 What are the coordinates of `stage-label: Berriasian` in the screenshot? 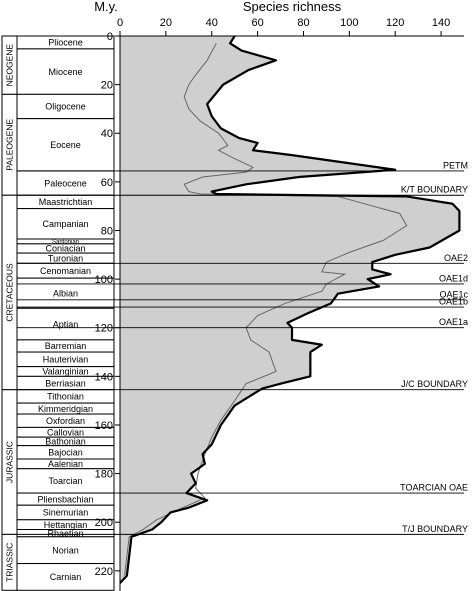 It's located at (65, 383).